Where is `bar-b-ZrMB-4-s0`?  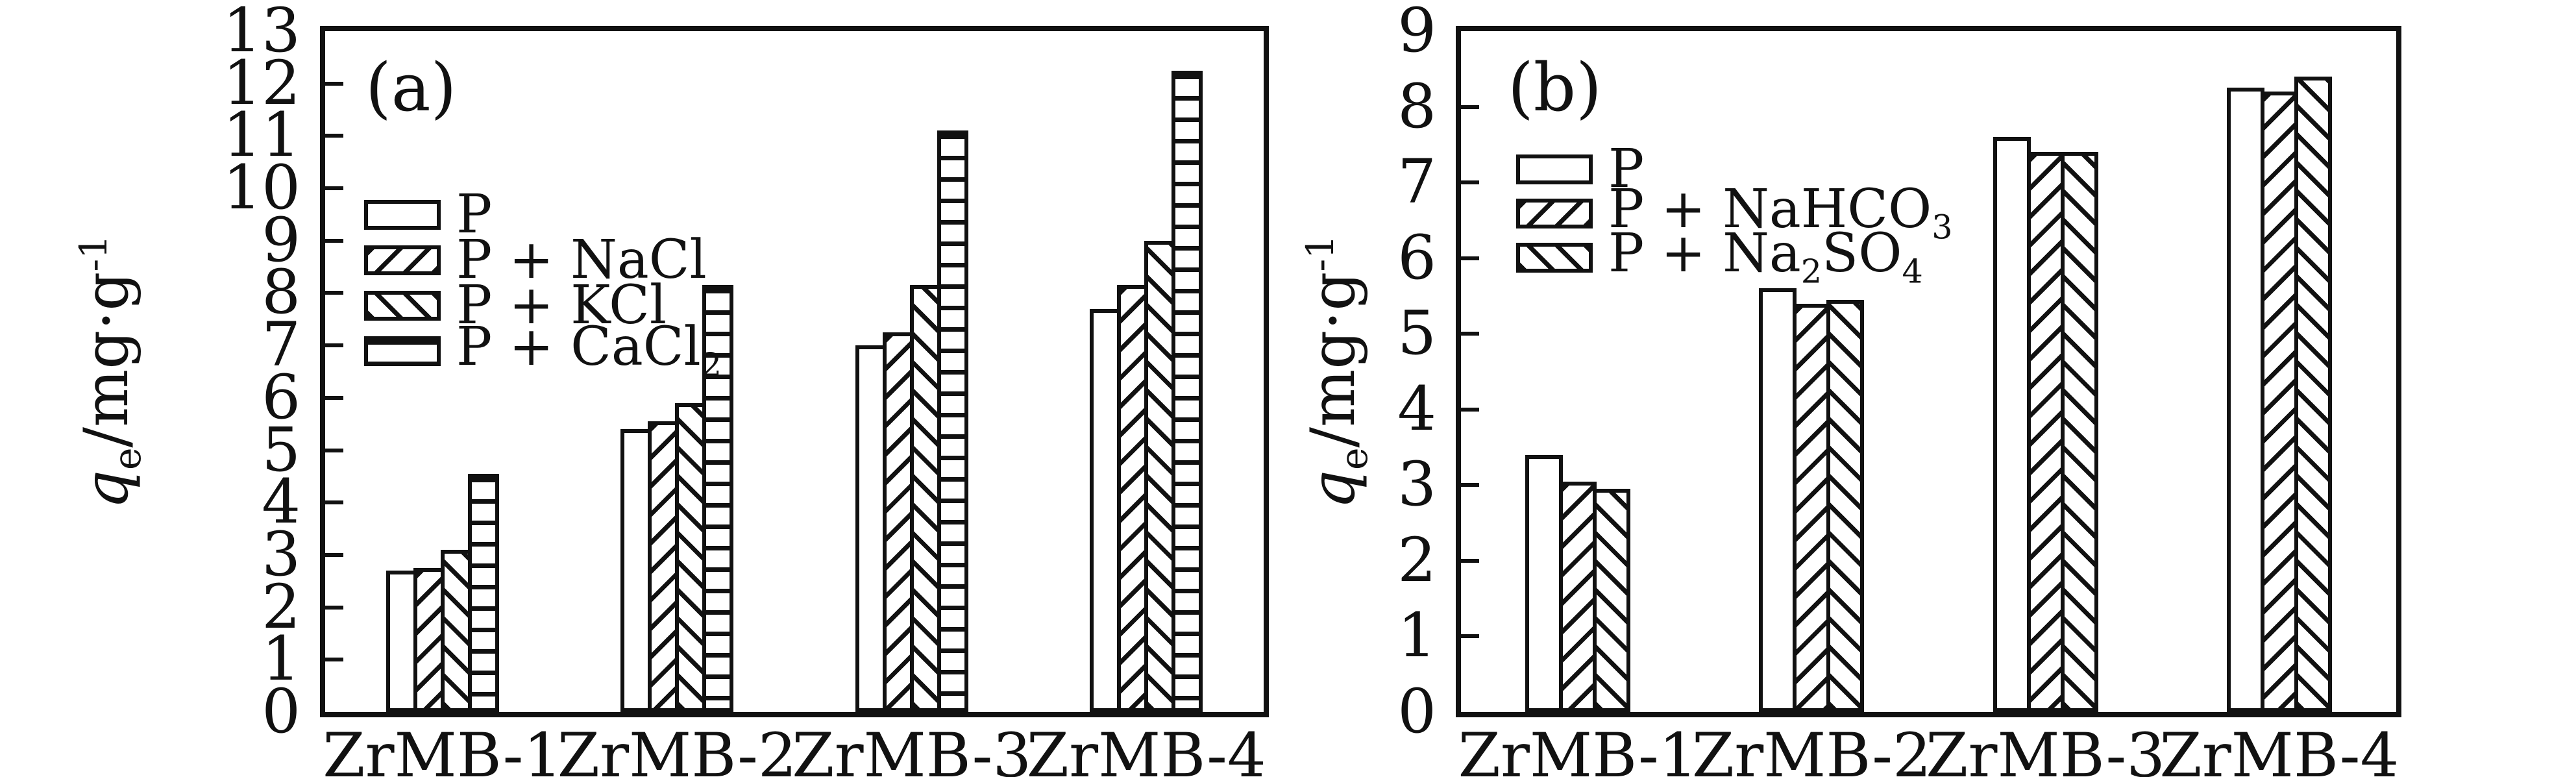
bar-b-ZrMB-4-s0 is located at coordinates (2245, 400).